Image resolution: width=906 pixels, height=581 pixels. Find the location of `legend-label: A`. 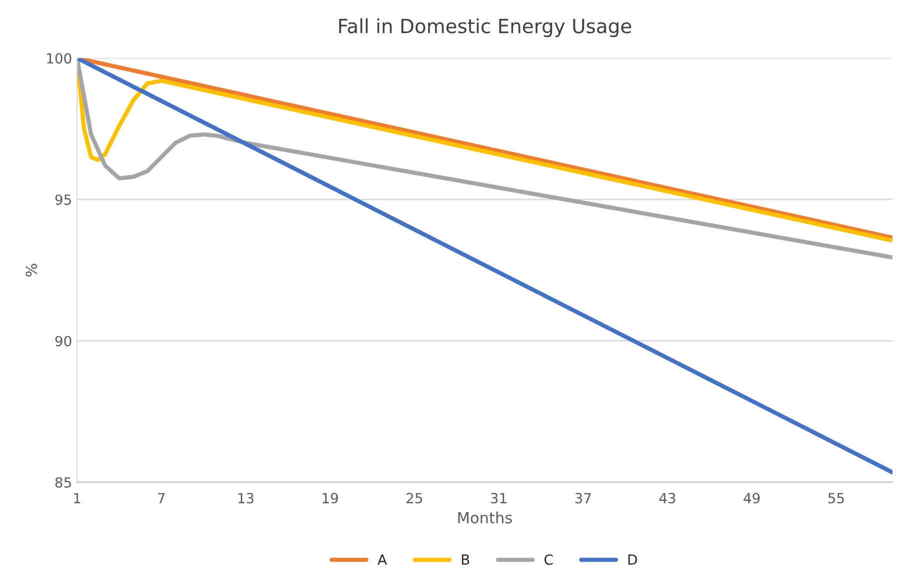

legend-label: A is located at coordinates (382, 559).